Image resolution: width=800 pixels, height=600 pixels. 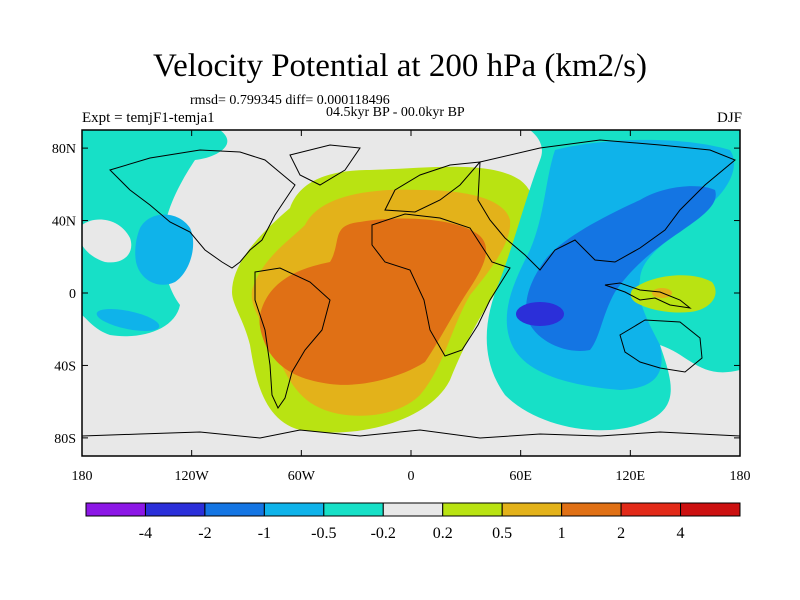 I want to click on coast-maritime-continent, so click(x=648, y=295).